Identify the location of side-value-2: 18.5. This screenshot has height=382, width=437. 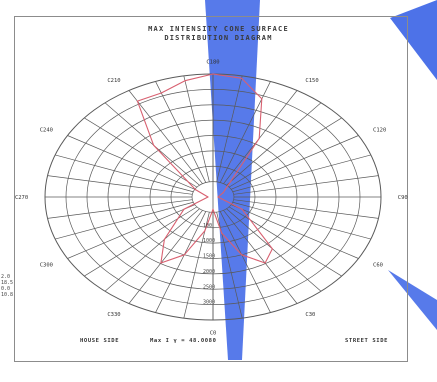
(7, 283).